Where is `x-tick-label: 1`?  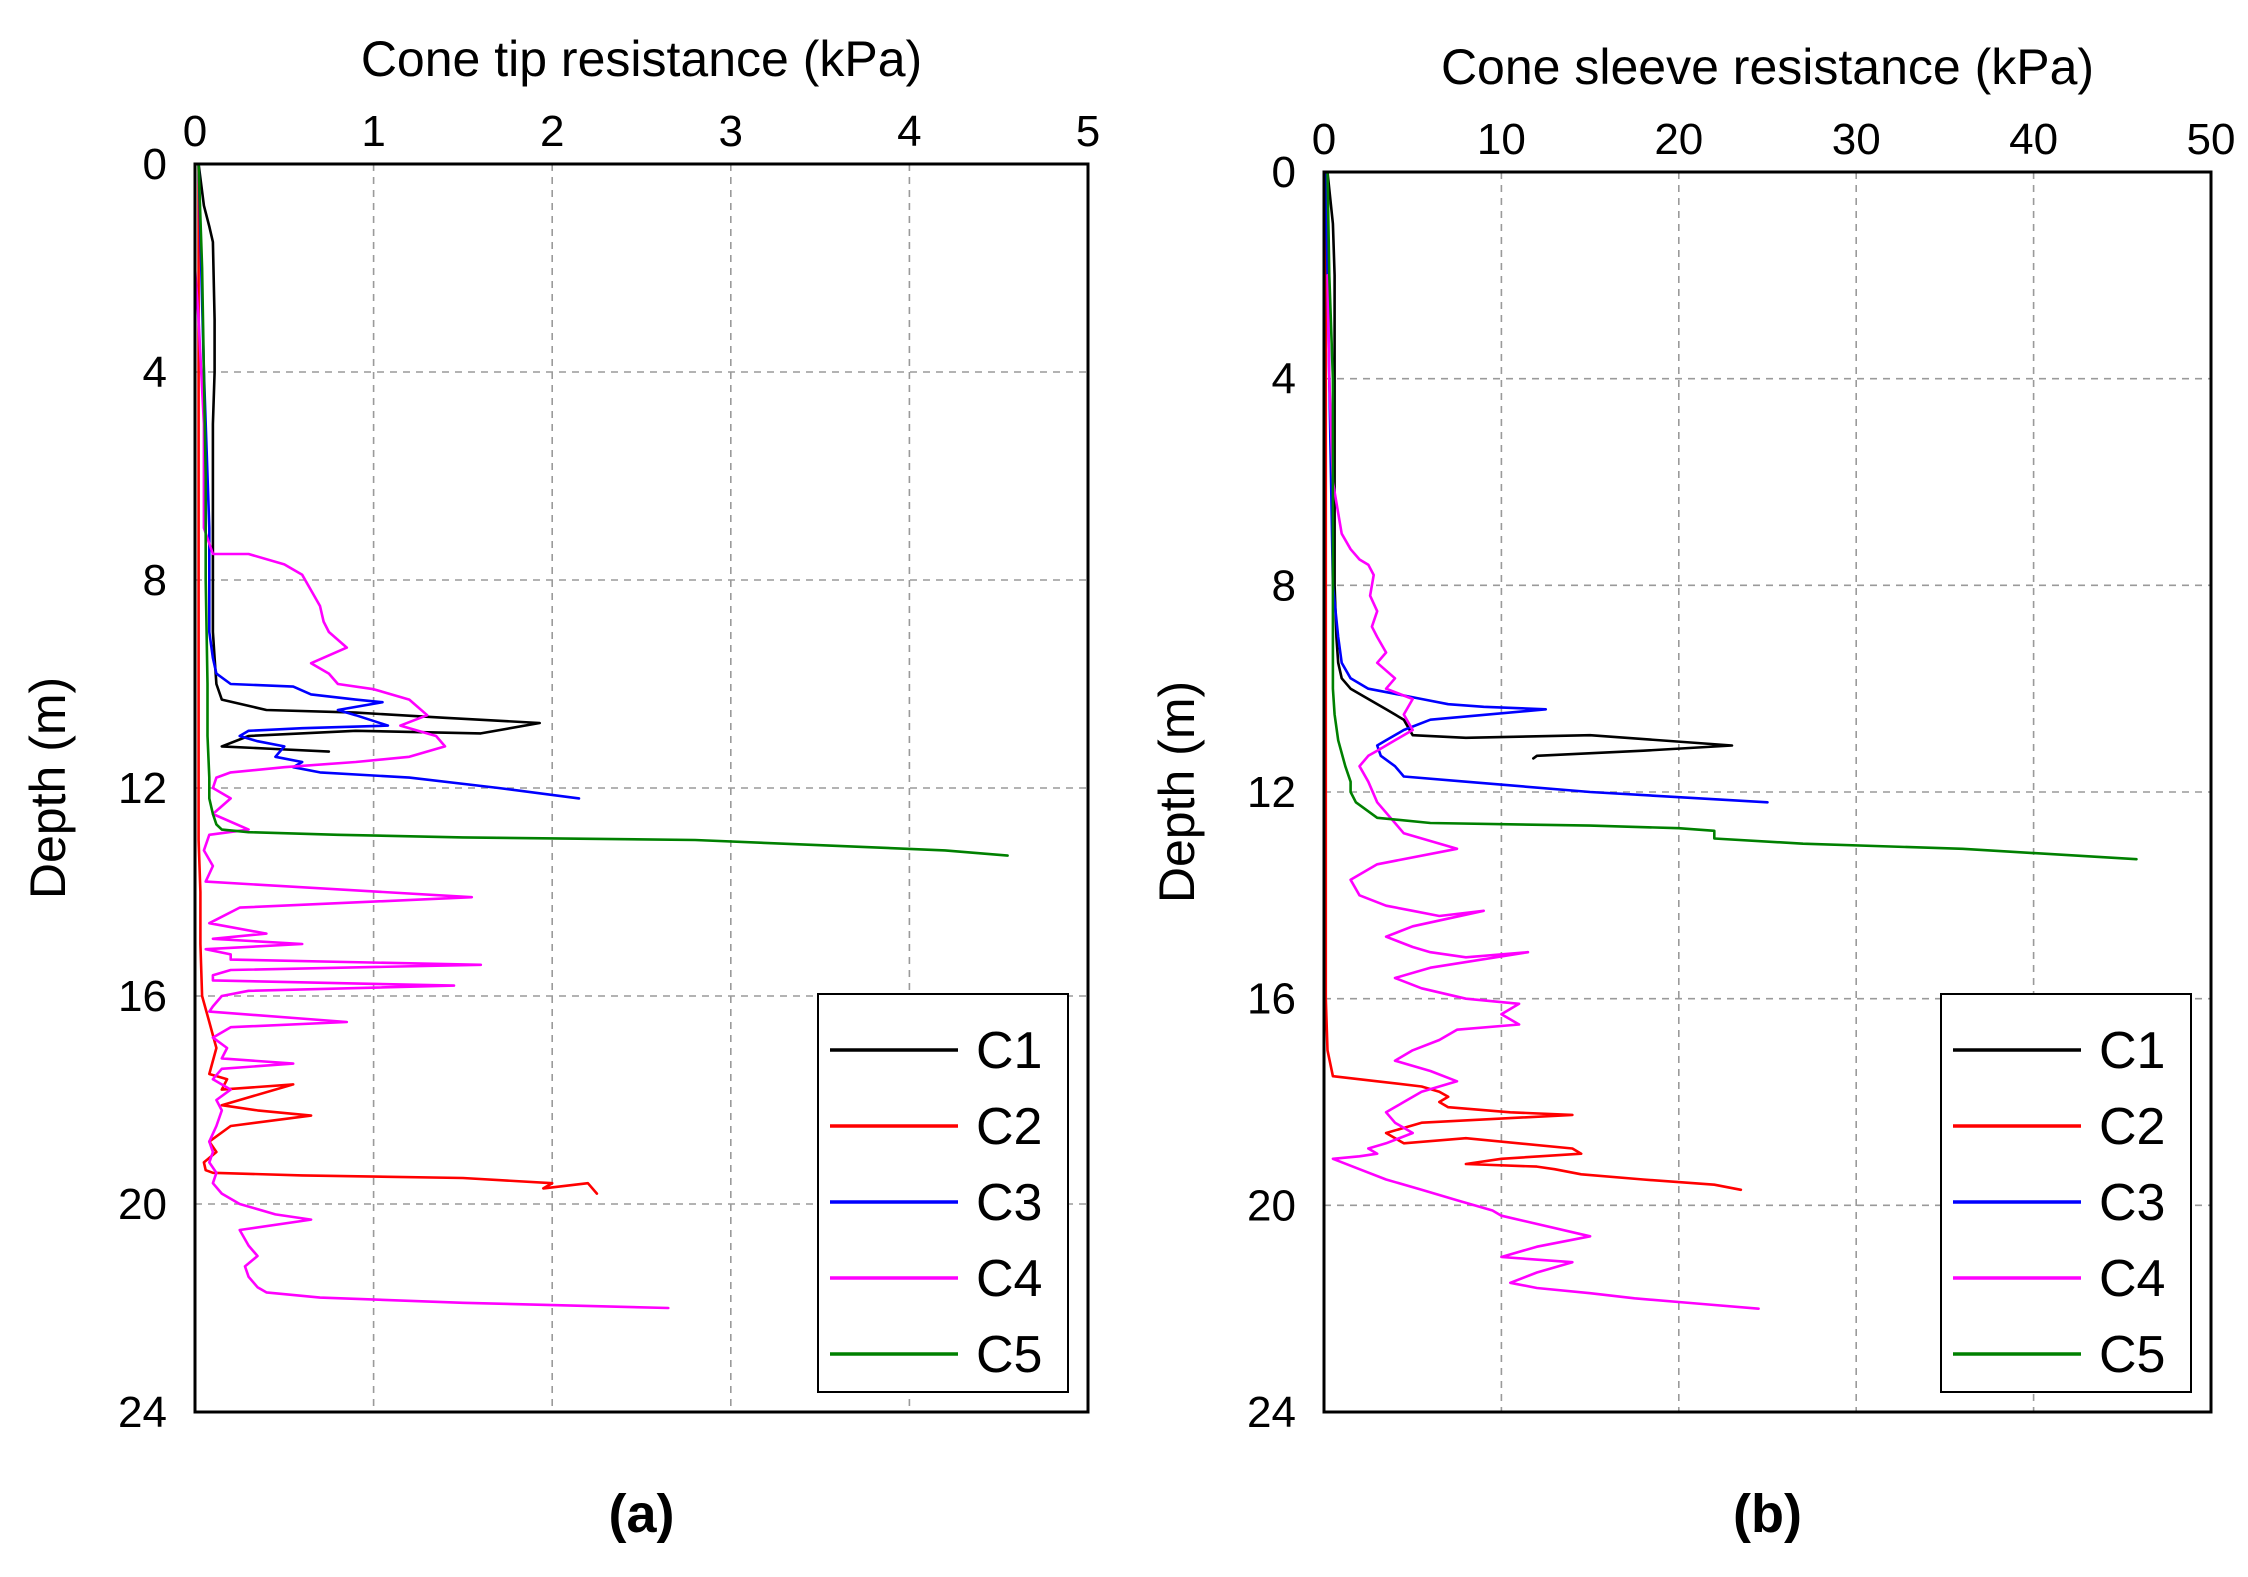
x-tick-label: 1 is located at coordinates (373, 131).